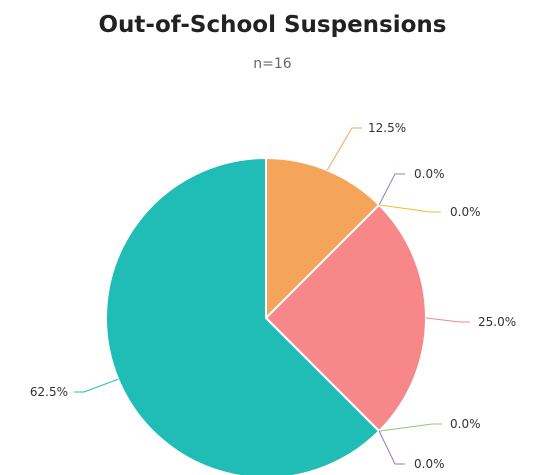  What do you see at coordinates (387, 128) in the screenshot?
I see `data-label: 12.5%` at bounding box center [387, 128].